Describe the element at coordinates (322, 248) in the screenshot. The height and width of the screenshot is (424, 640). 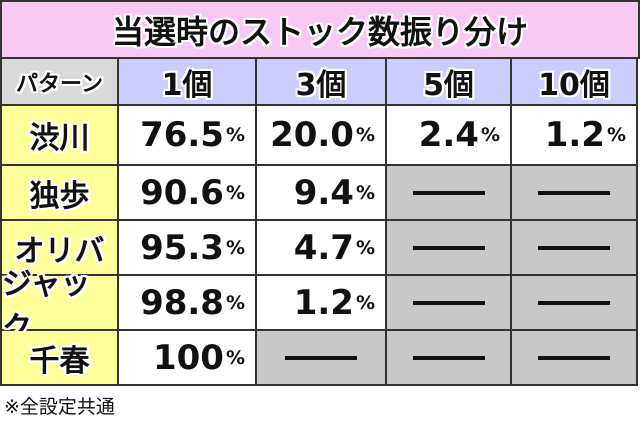
I see `value-cell: 4.7%` at that location.